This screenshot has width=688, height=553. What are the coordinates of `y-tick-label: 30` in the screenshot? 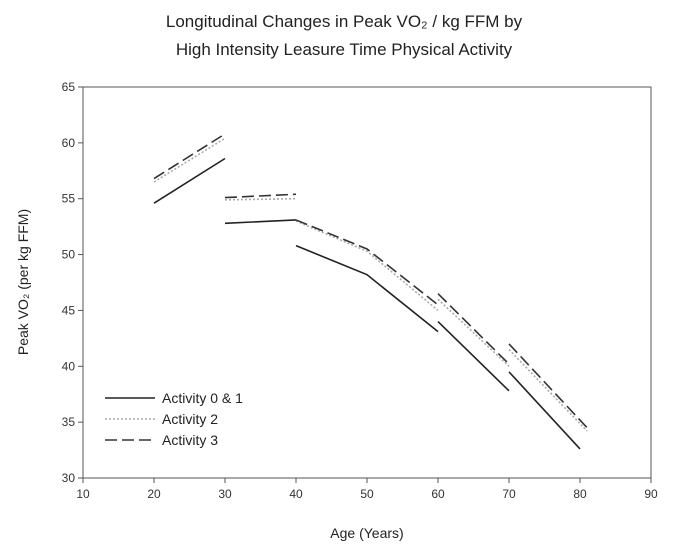 It's located at (69, 478).